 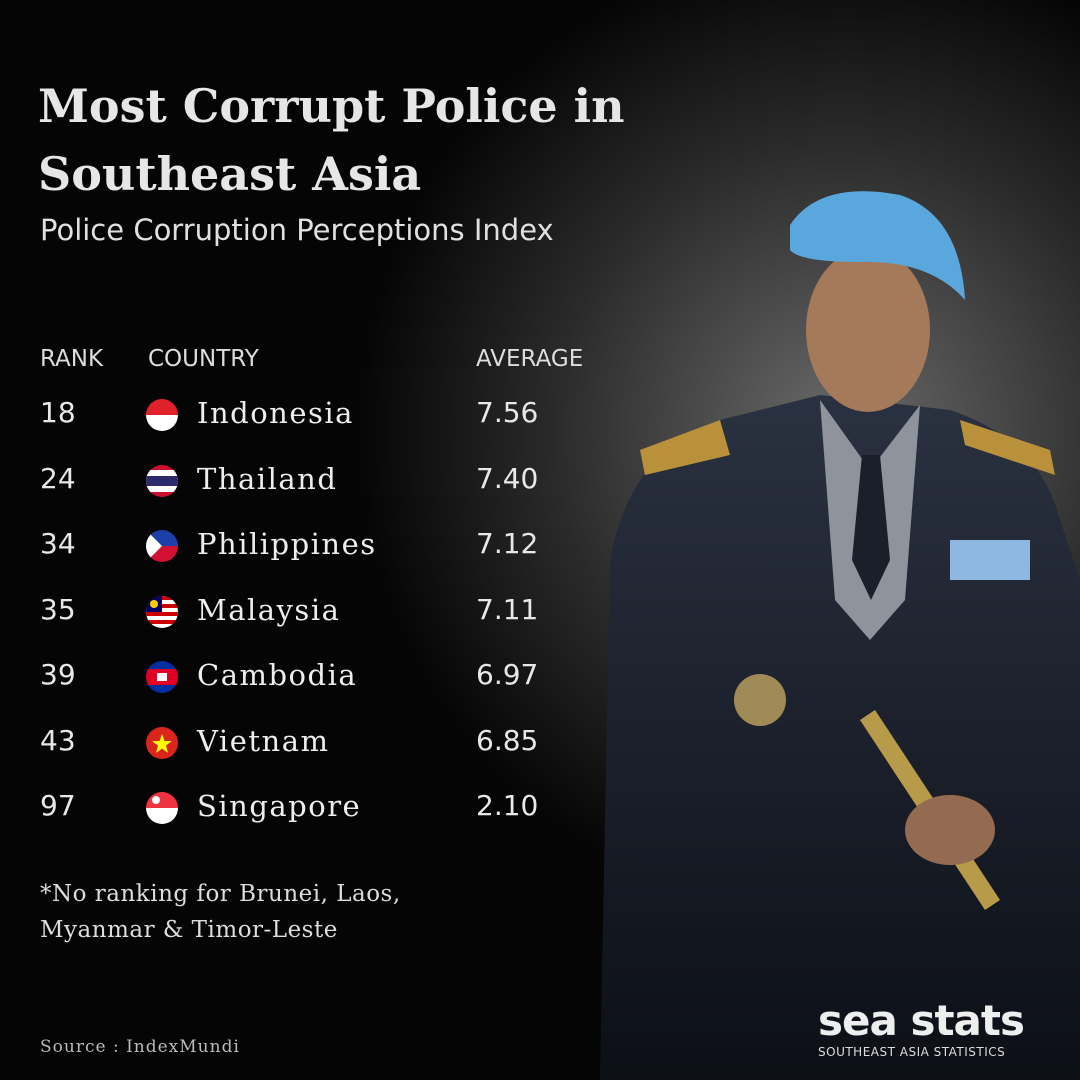 What do you see at coordinates (140, 1047) in the screenshot?
I see `source: Source : IndexMundi` at bounding box center [140, 1047].